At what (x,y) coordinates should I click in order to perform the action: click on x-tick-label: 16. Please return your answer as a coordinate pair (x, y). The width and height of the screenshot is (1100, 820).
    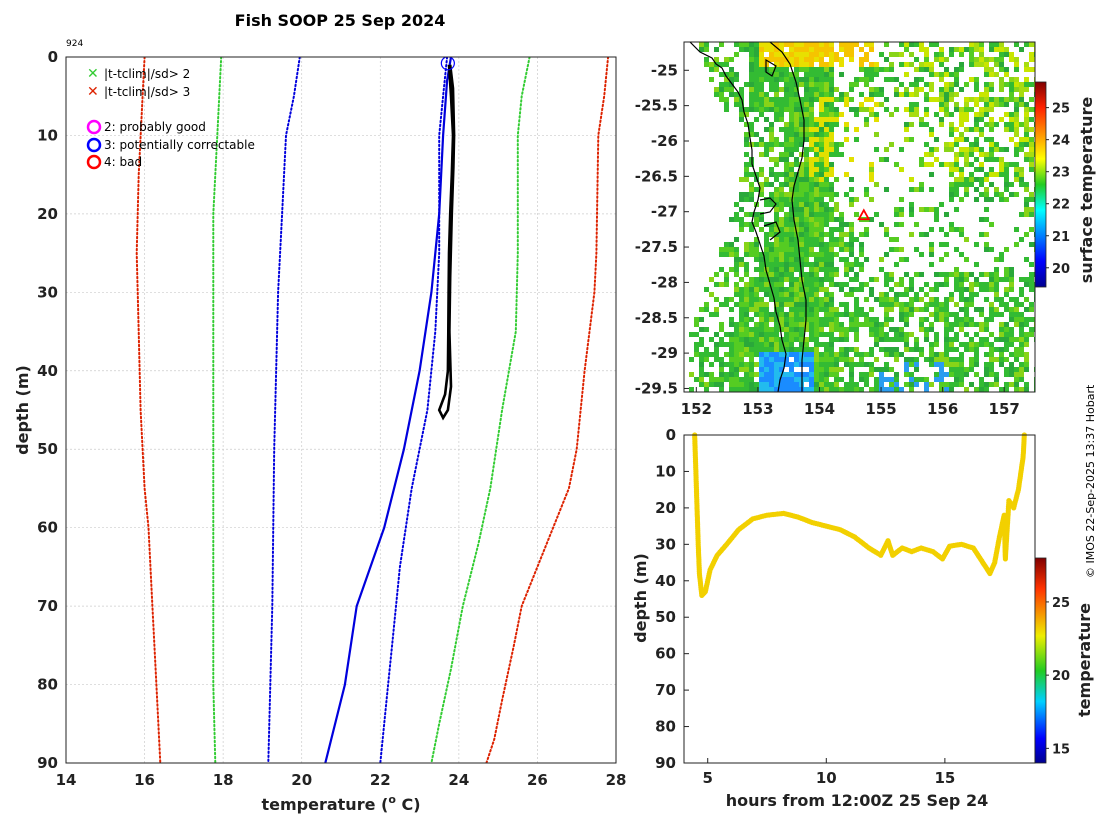
    Looking at the image, I should click on (144, 780).